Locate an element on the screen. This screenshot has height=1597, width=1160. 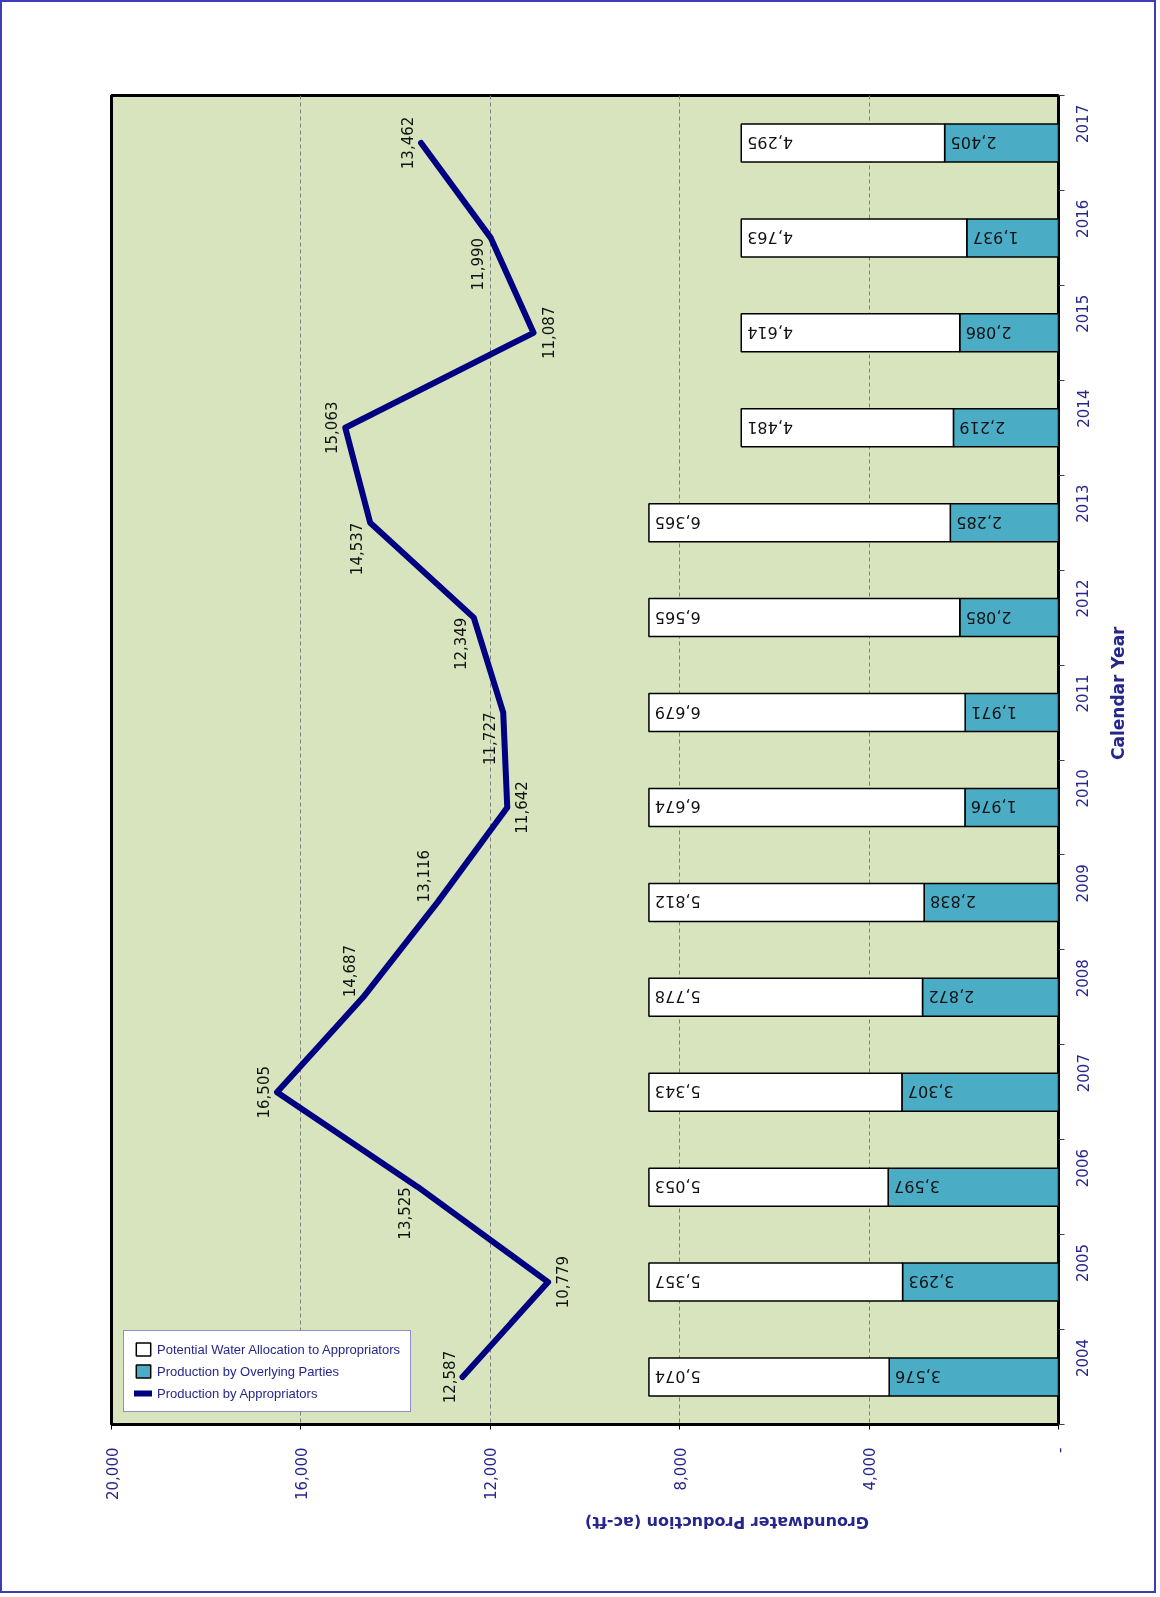
data-label: 5,053 is located at coordinates (677, 1187).